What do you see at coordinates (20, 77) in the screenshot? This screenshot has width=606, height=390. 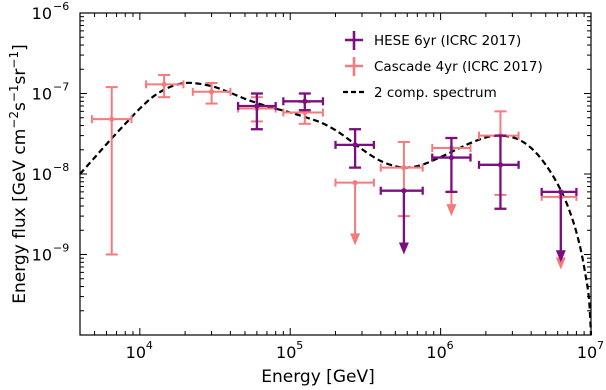 I see `y-axis-title-part: sr` at bounding box center [20, 77].